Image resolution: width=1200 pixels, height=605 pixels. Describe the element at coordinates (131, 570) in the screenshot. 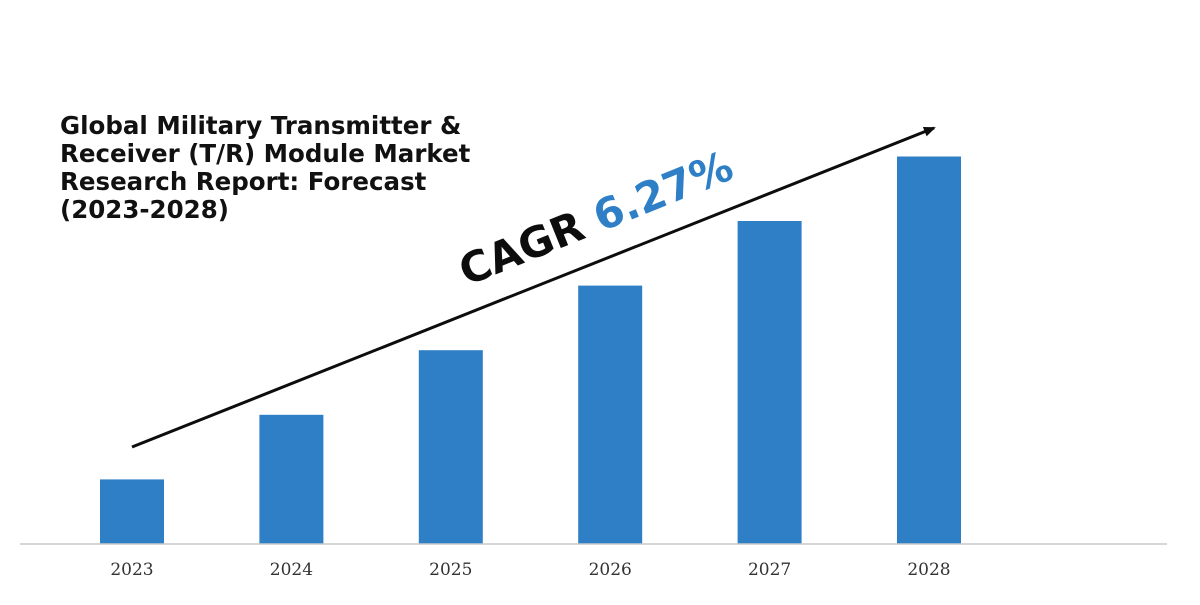

I see `x-tick-label-2023: 2023` at that location.